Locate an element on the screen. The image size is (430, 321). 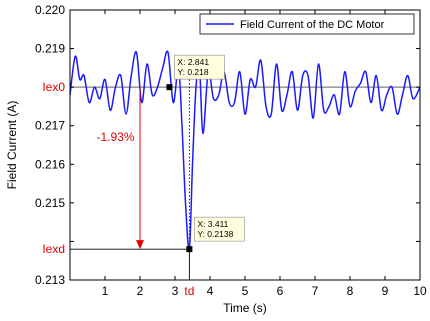
x-axis-label: Time (s) is located at coordinates (245, 308).